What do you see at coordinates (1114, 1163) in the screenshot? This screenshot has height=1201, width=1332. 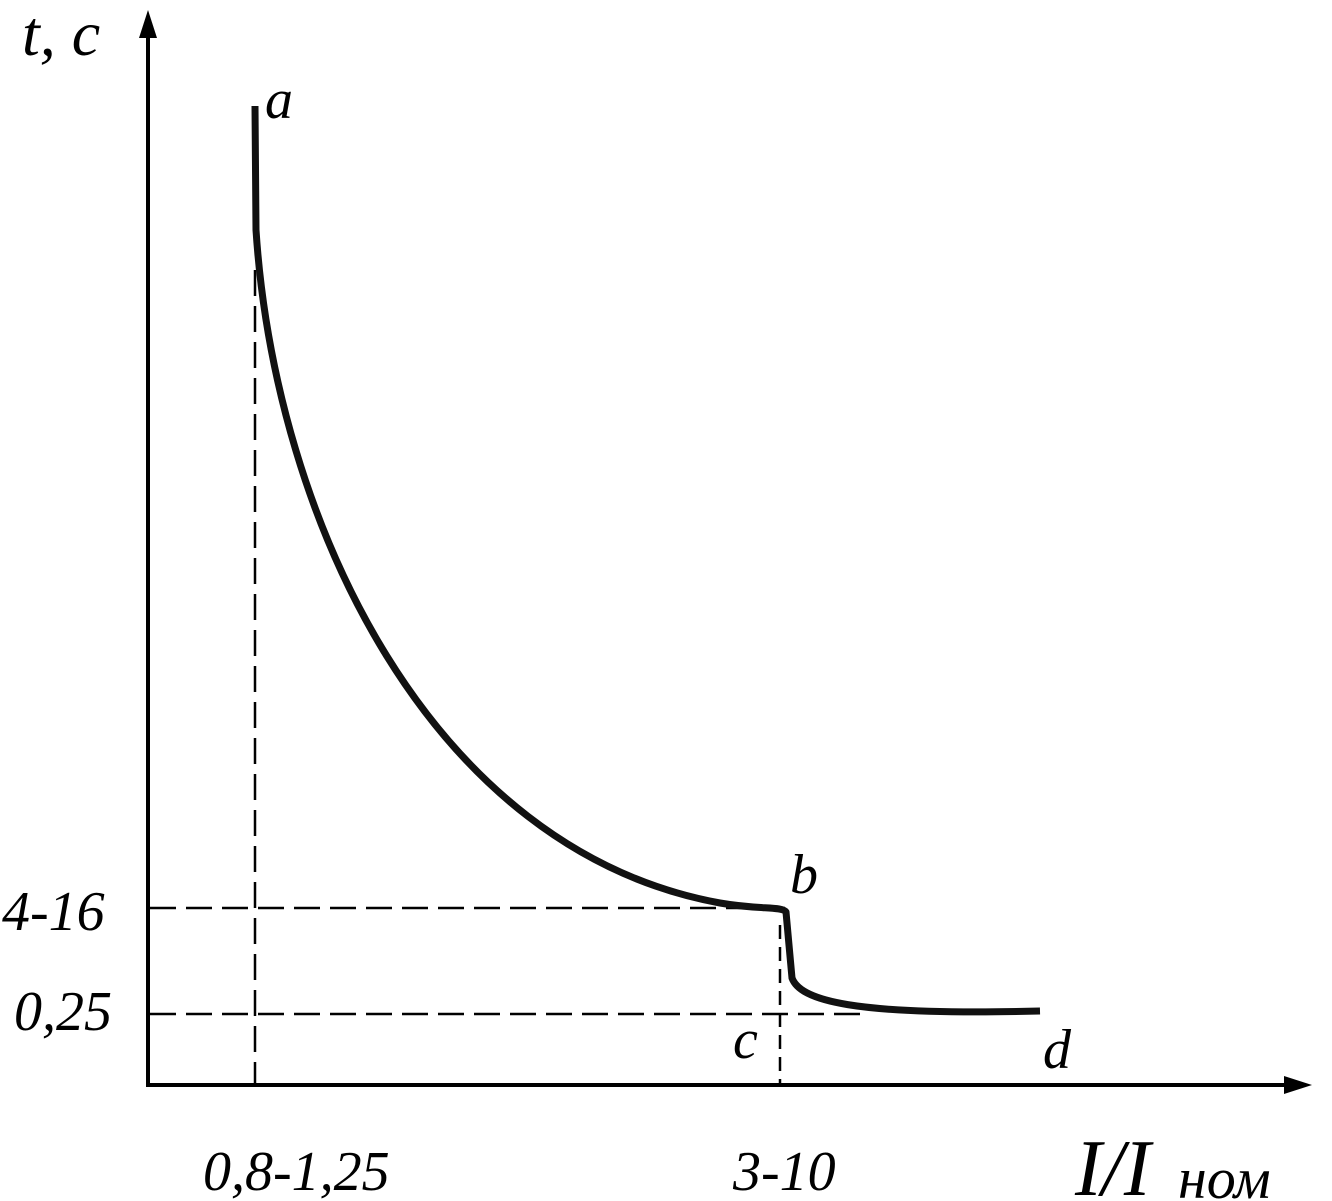 I see `x-axis-label: I/I` at bounding box center [1114, 1163].